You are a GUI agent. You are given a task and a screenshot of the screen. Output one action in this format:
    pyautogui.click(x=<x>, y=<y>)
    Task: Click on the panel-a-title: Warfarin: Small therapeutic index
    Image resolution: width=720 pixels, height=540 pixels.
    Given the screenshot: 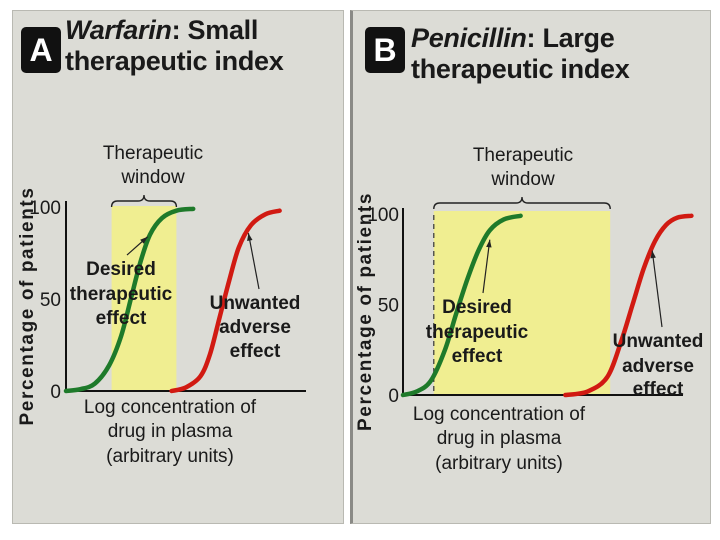 What is the action you would take?
    pyautogui.click(x=174, y=46)
    